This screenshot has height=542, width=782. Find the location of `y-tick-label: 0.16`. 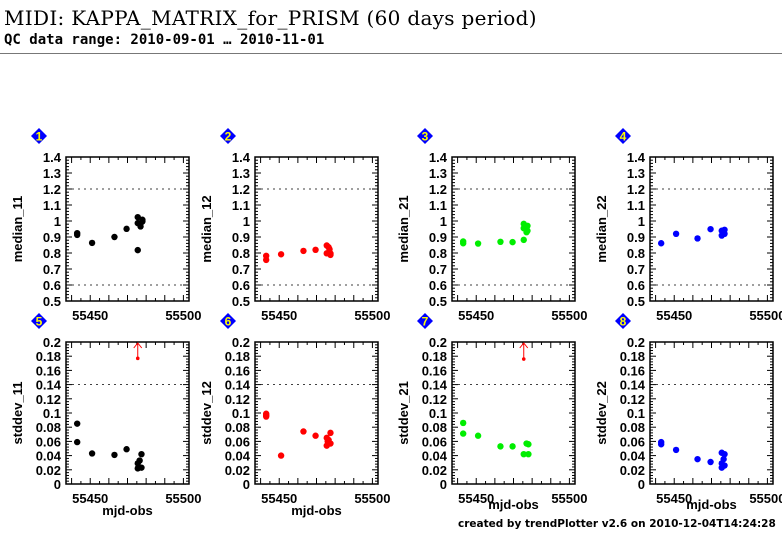

y-tick-label: 0.16 is located at coordinates (632, 370).